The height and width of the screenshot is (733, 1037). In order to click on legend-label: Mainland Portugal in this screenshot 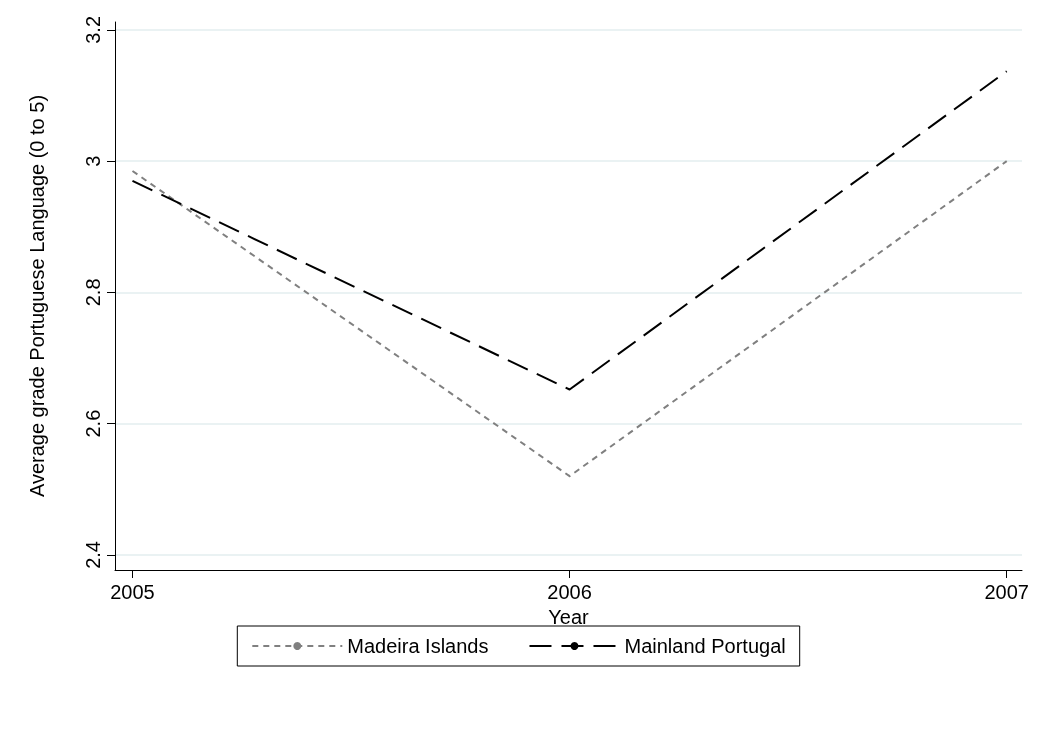, I will do `click(705, 646)`.